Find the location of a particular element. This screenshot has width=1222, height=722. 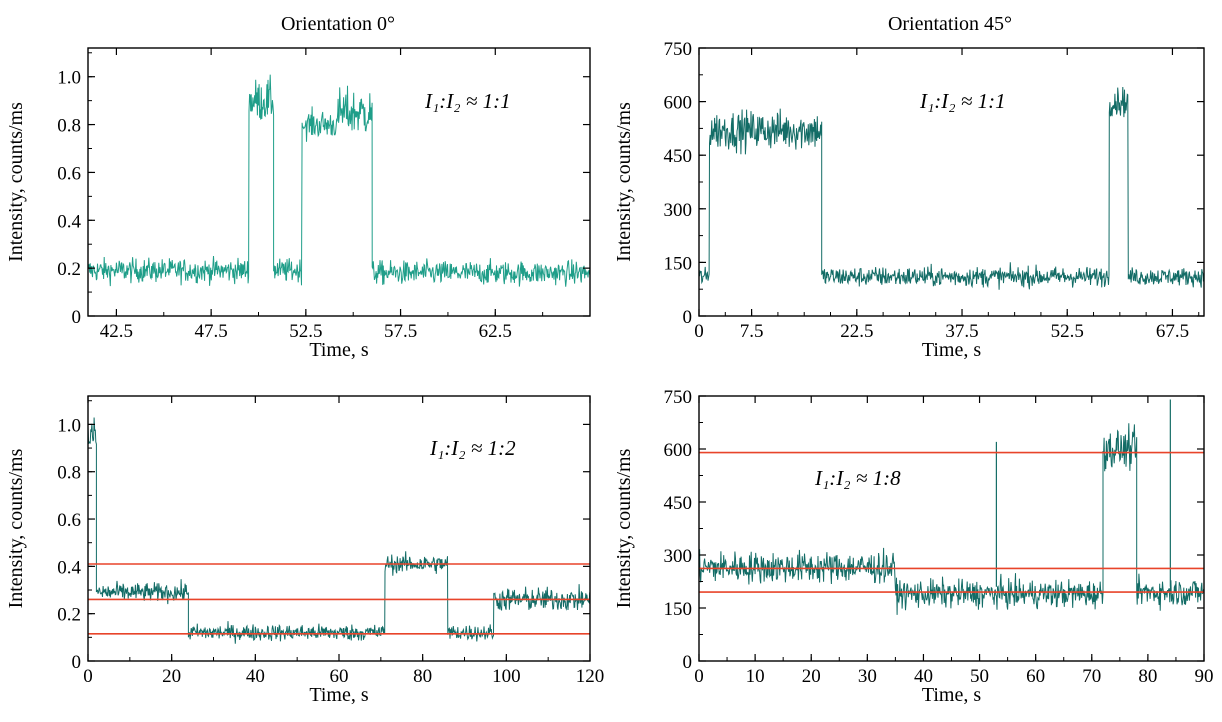

column-title-right: Orientation 45° is located at coordinates (950, 24).